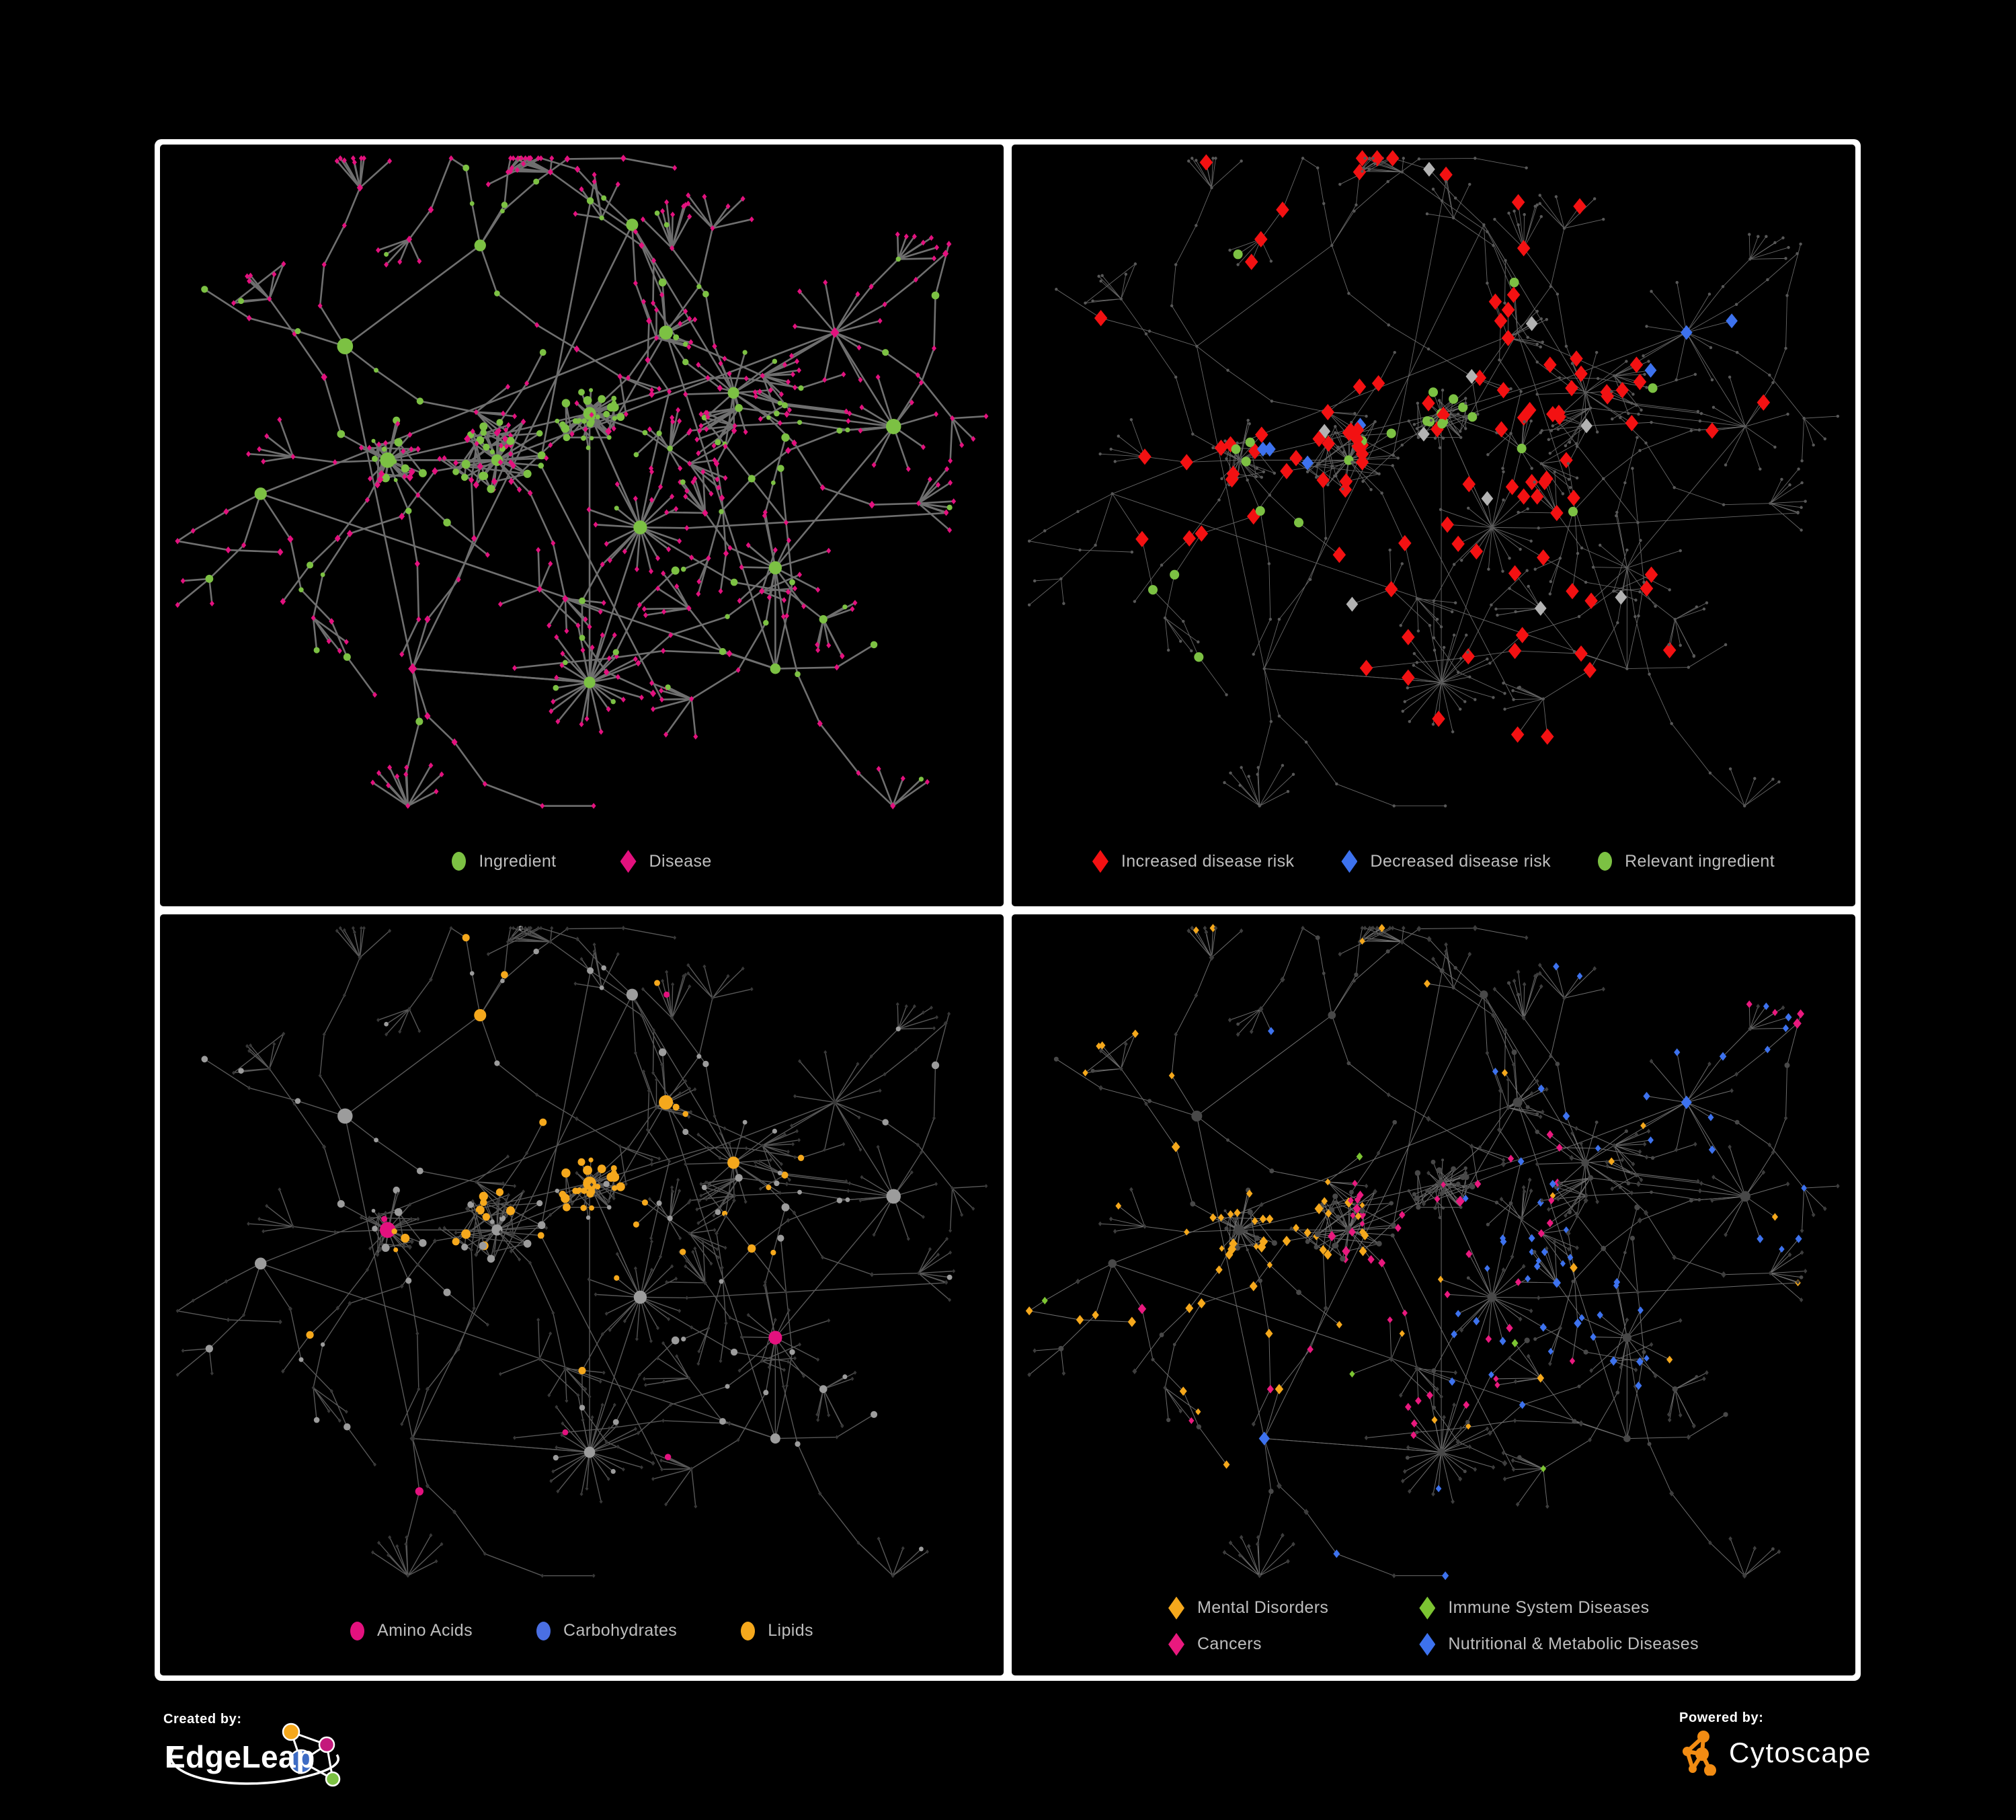 This screenshot has height=1820, width=2016. Describe the element at coordinates (1699, 1753) in the screenshot. I see `cytoscape-logo-icon` at that location.